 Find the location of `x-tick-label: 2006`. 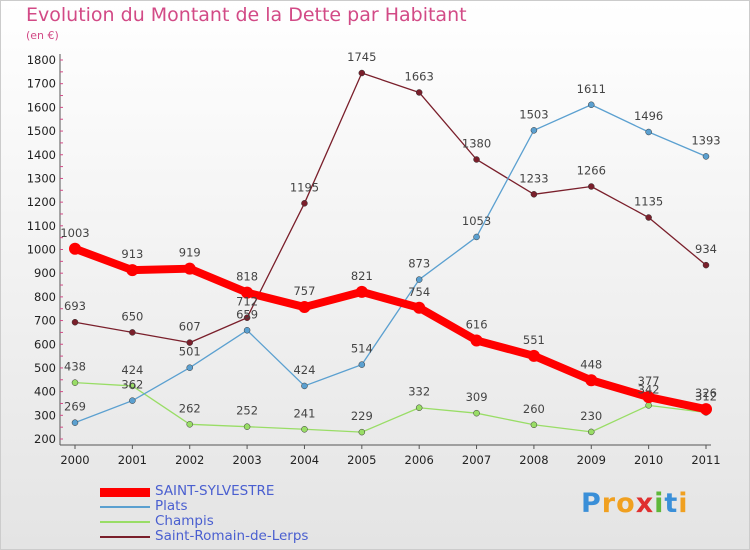

x-tick-label: 2006 is located at coordinates (419, 460).